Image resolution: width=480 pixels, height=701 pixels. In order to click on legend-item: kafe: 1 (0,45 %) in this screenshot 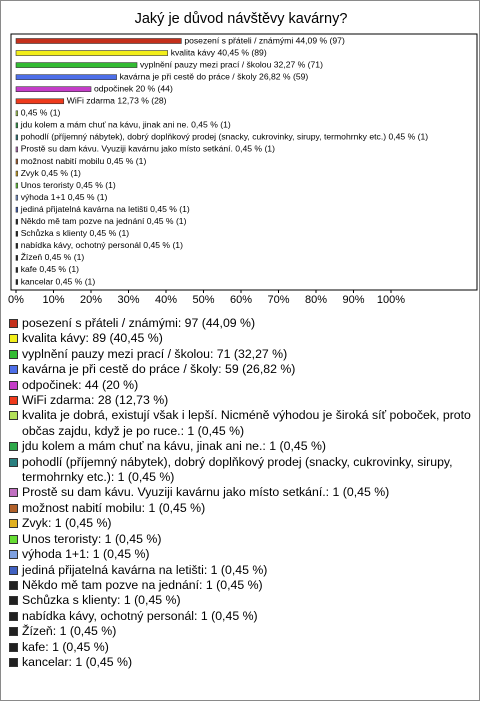, I will do `click(240, 647)`.